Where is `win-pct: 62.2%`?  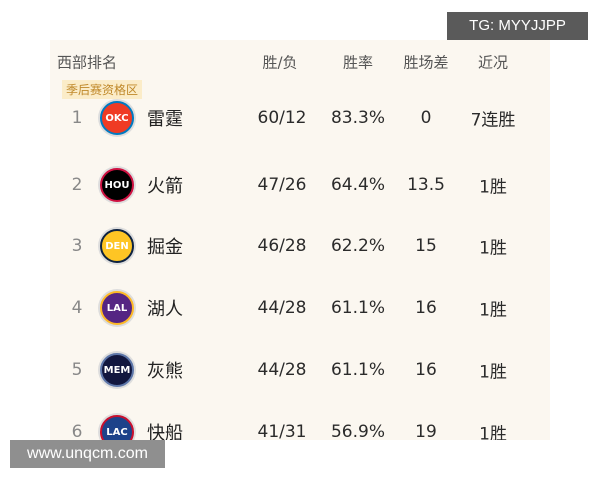 win-pct: 62.2% is located at coordinates (358, 246).